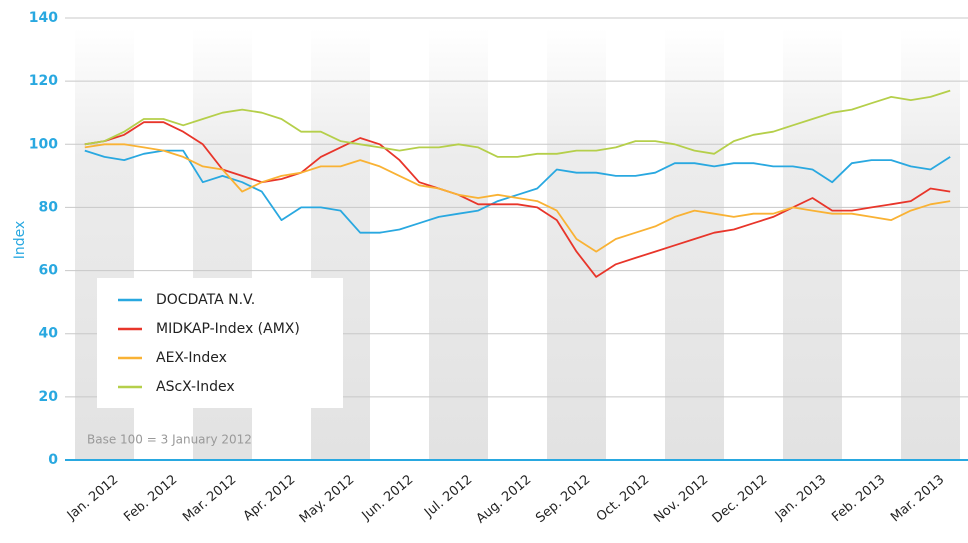 The width and height of the screenshot is (968, 543). I want to click on series-line, so click(517, 123).